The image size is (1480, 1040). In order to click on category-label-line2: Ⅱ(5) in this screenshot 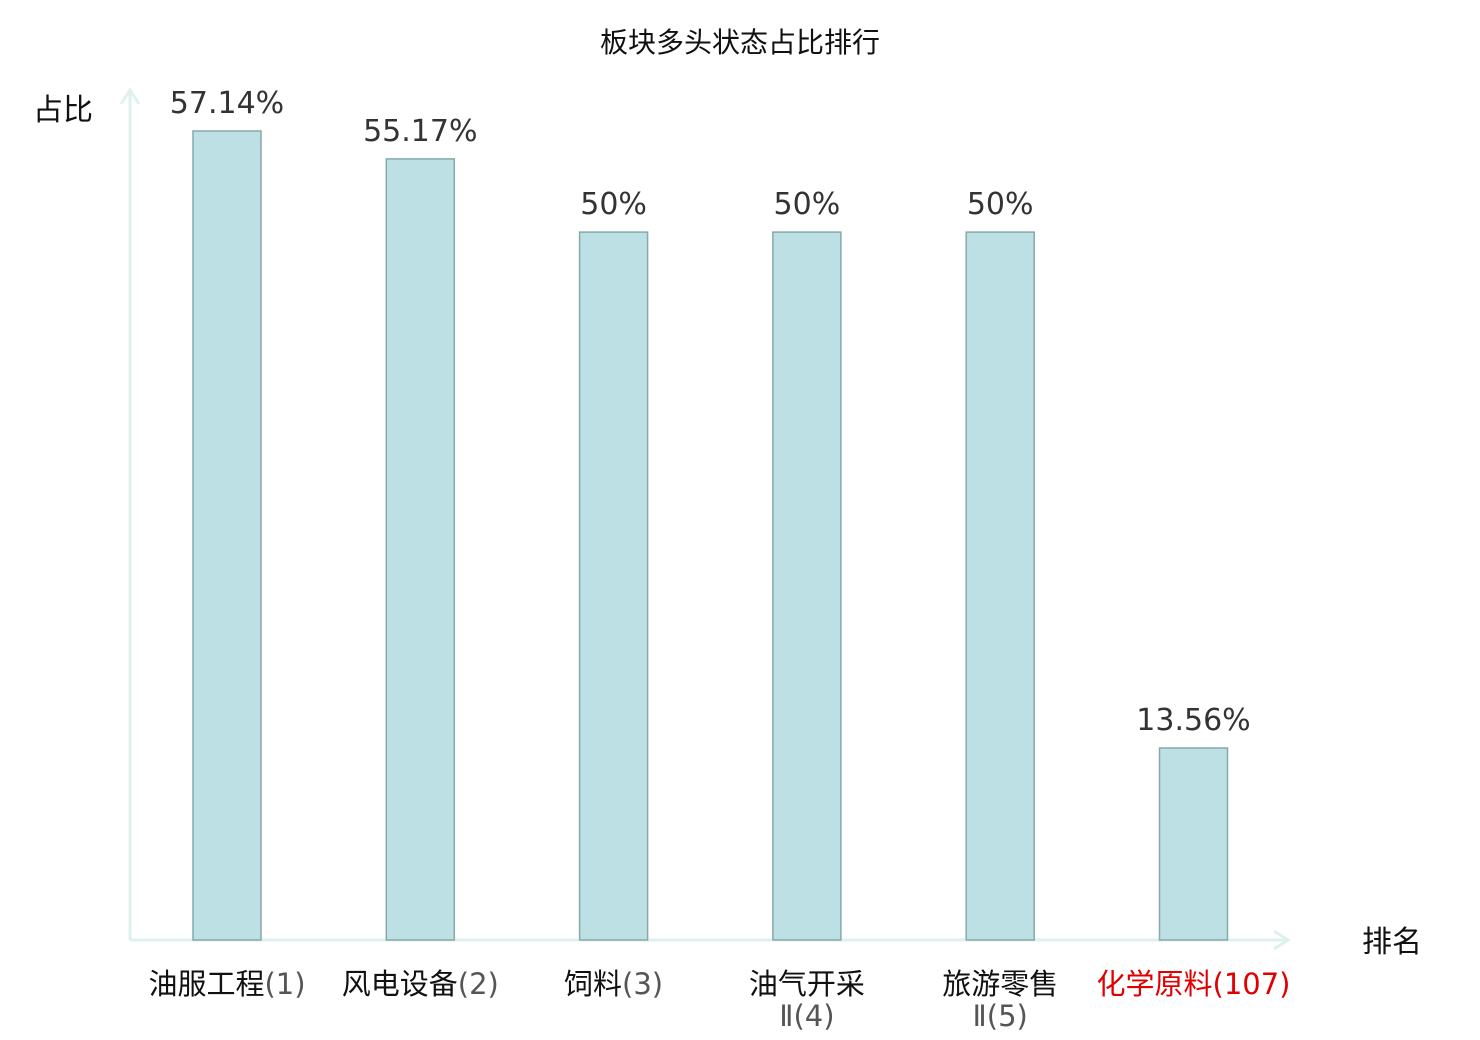, I will do `click(1000, 1016)`.